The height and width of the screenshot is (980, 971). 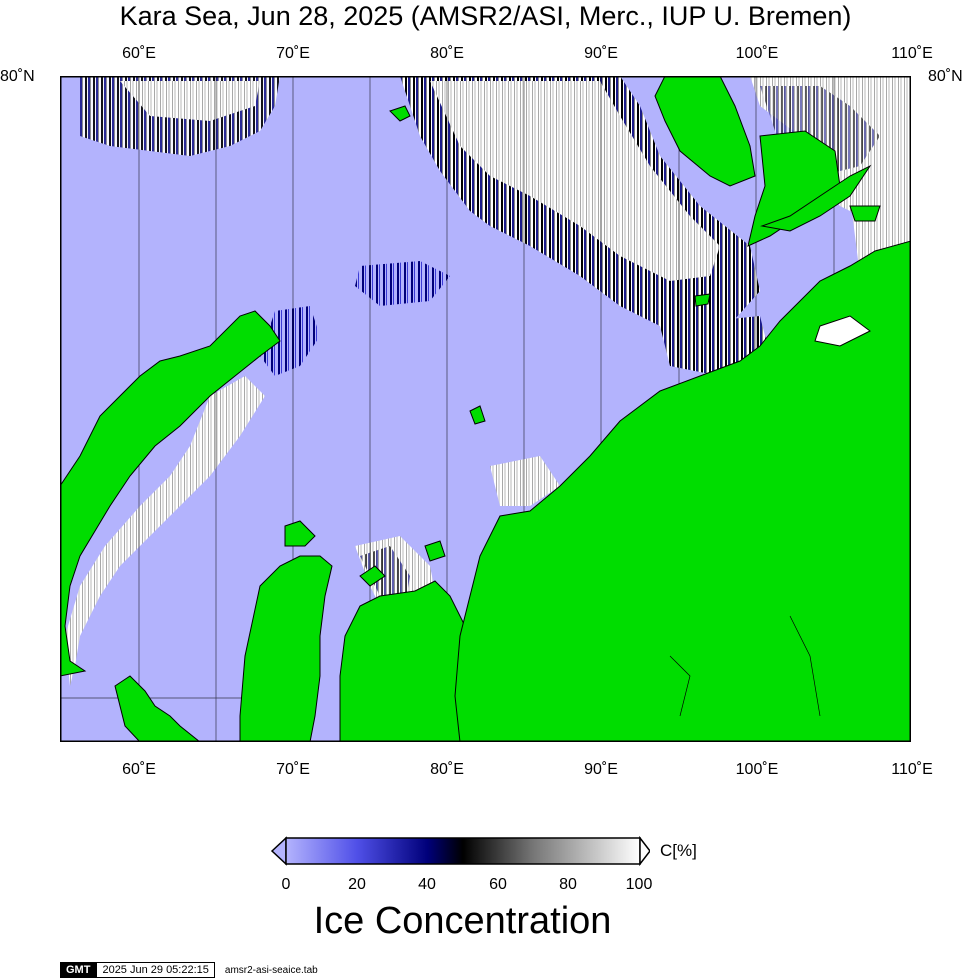 What do you see at coordinates (139, 53) in the screenshot?
I see `lon-label-top: 60˚E` at bounding box center [139, 53].